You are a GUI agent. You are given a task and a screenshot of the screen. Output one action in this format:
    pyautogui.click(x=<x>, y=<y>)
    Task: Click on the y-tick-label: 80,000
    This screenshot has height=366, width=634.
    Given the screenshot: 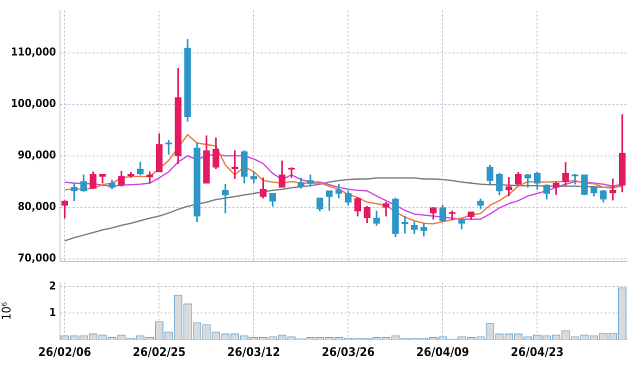 What is the action you would take?
    pyautogui.click(x=37, y=207)
    